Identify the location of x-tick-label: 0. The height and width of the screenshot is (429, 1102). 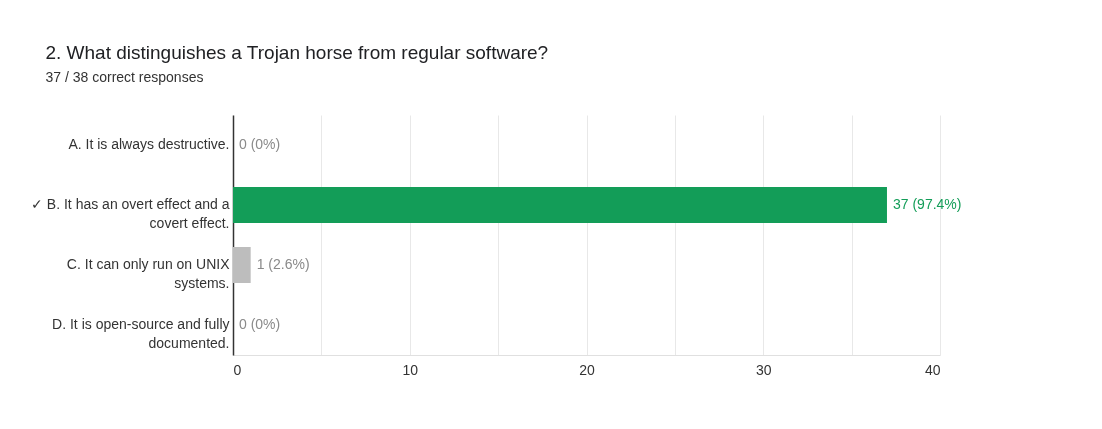
(237, 369).